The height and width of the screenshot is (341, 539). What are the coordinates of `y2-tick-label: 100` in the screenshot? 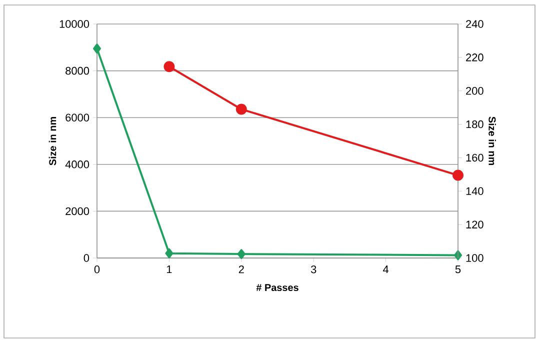 It's located at (475, 258).